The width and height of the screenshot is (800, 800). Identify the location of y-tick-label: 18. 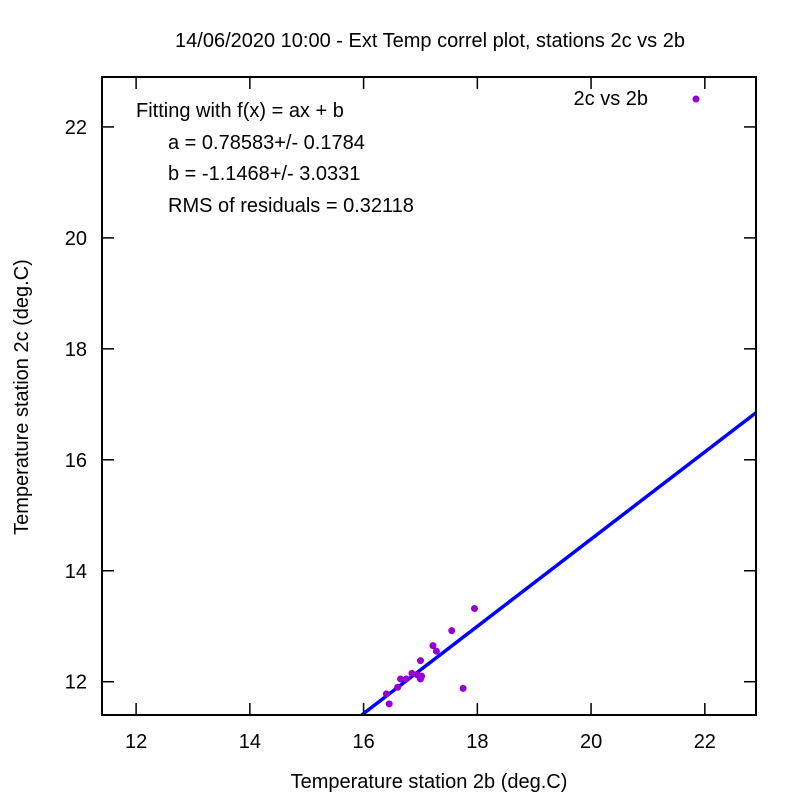
(76, 350).